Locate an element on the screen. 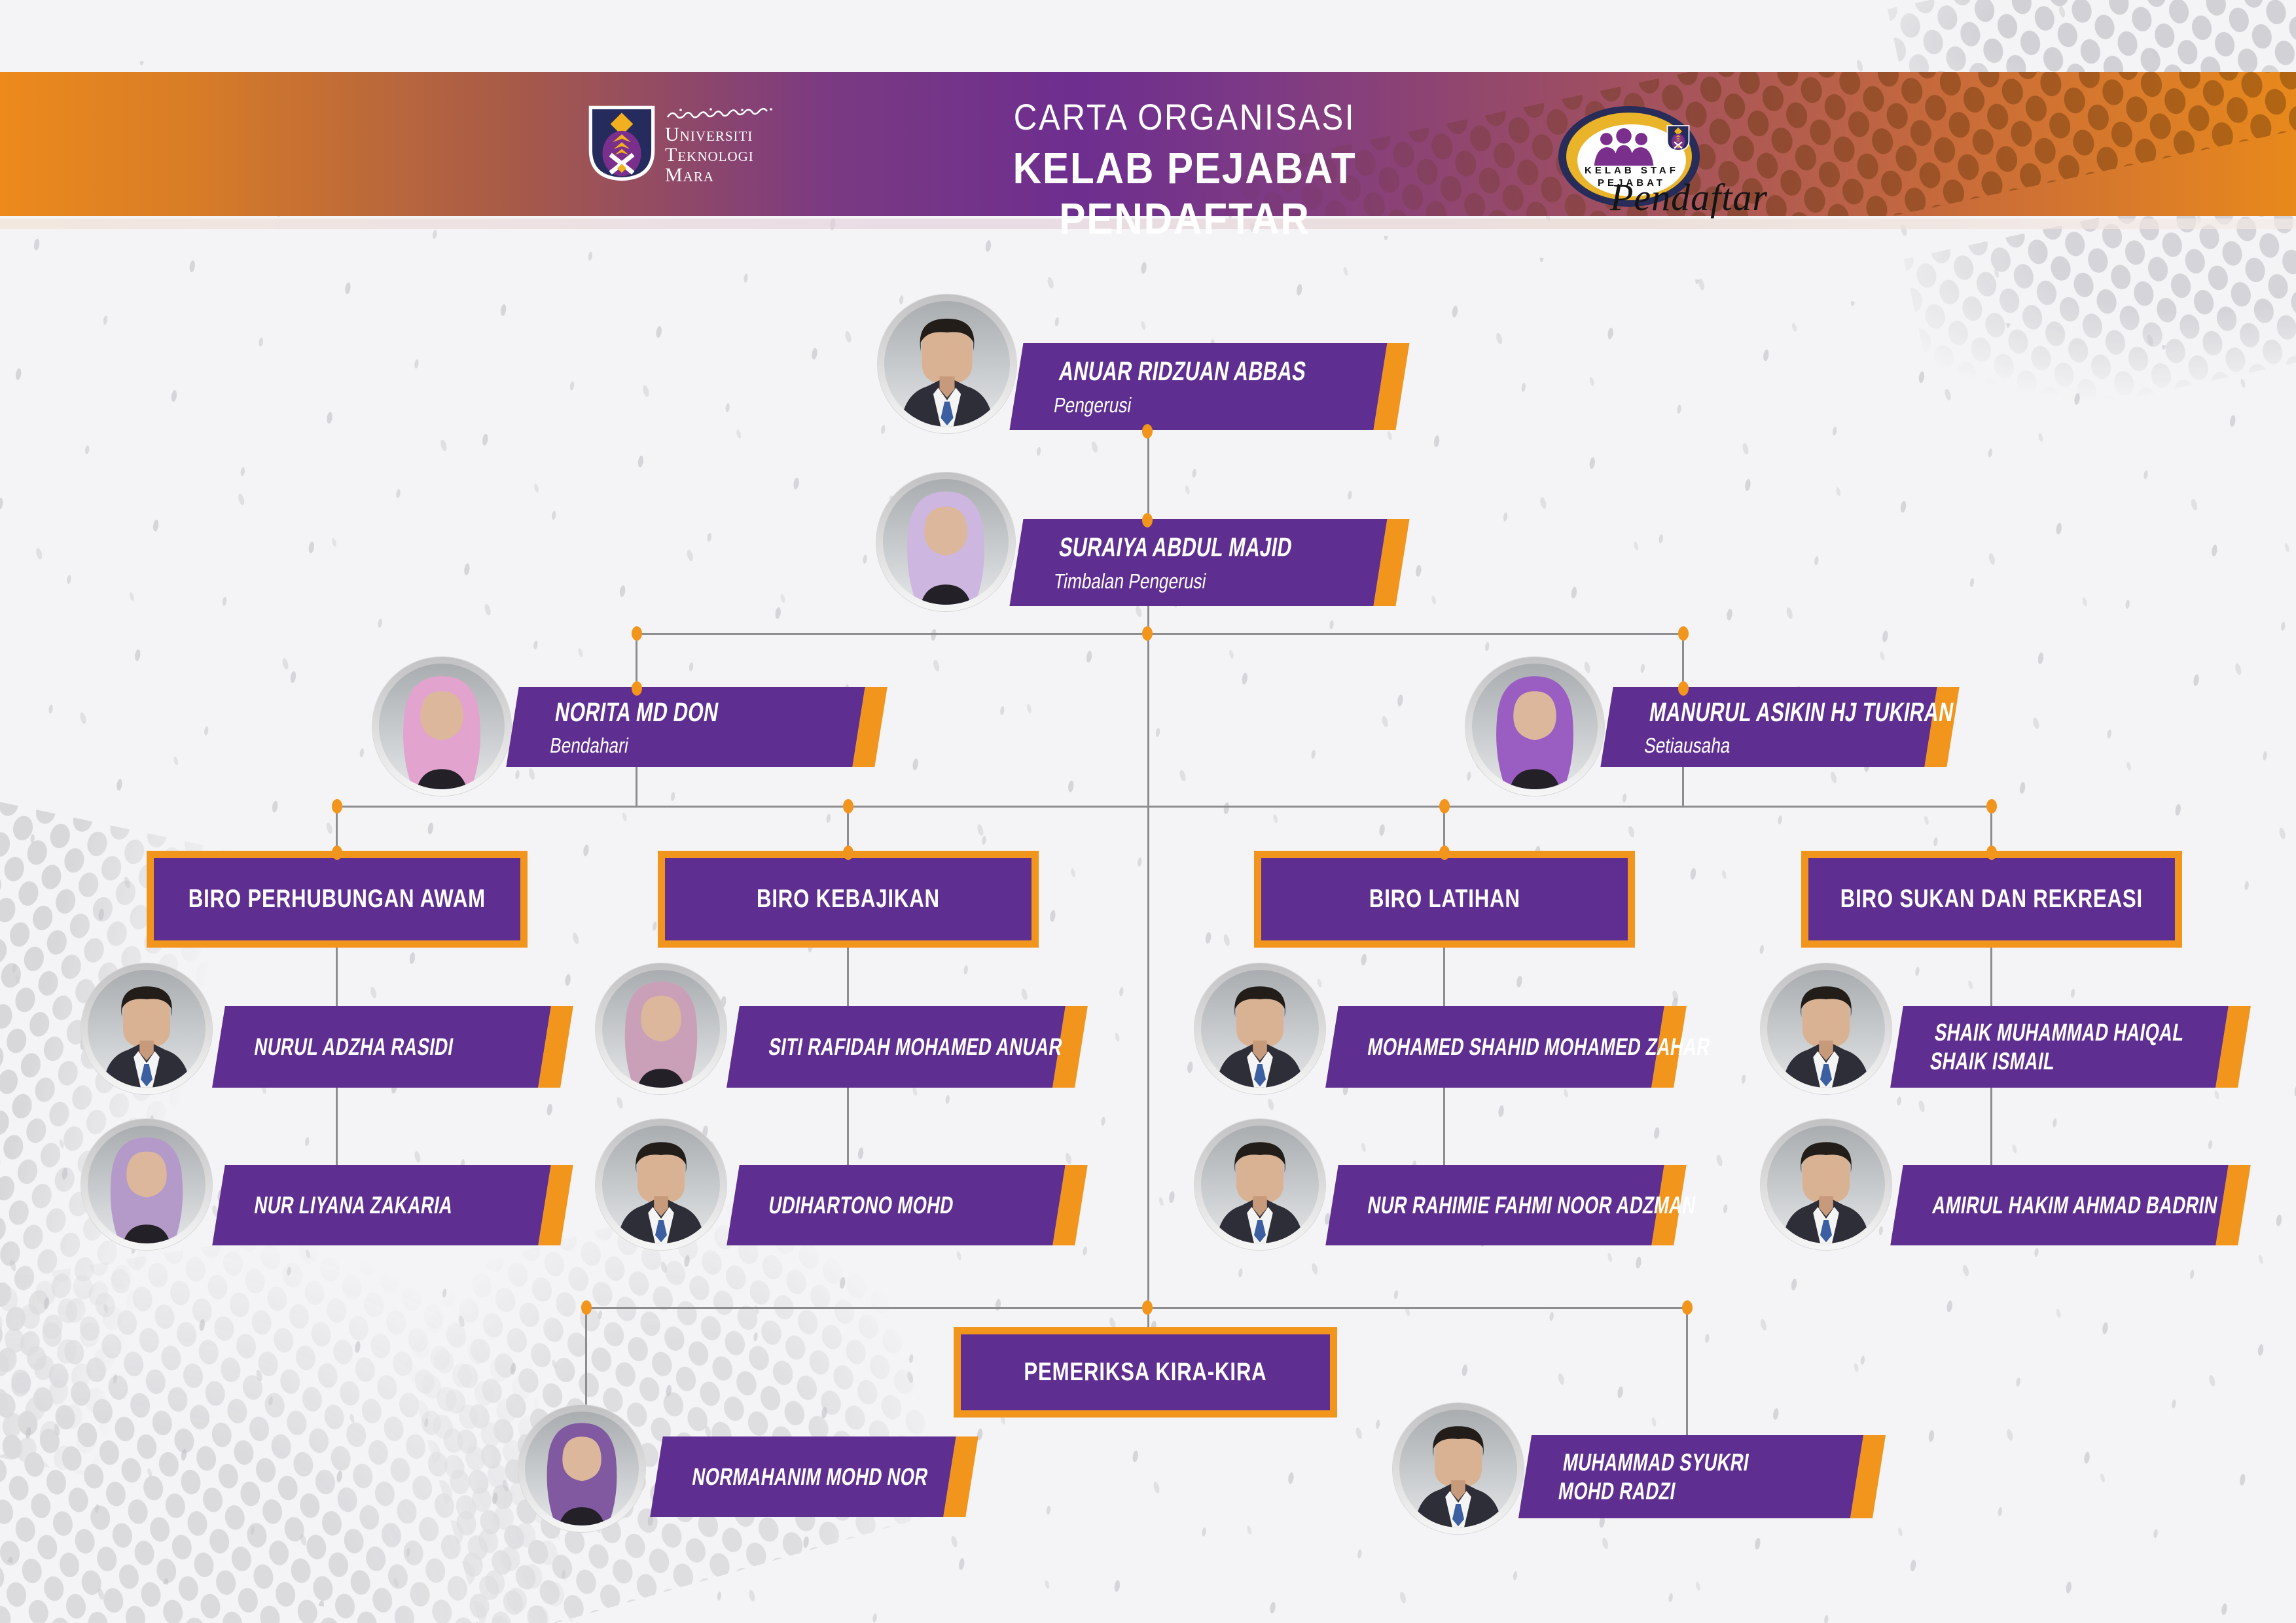 The height and width of the screenshot is (1623, 2296). name-banner: SURAIYA ABDUL MAJID Timbalan Pengerusi is located at coordinates (1209, 562).